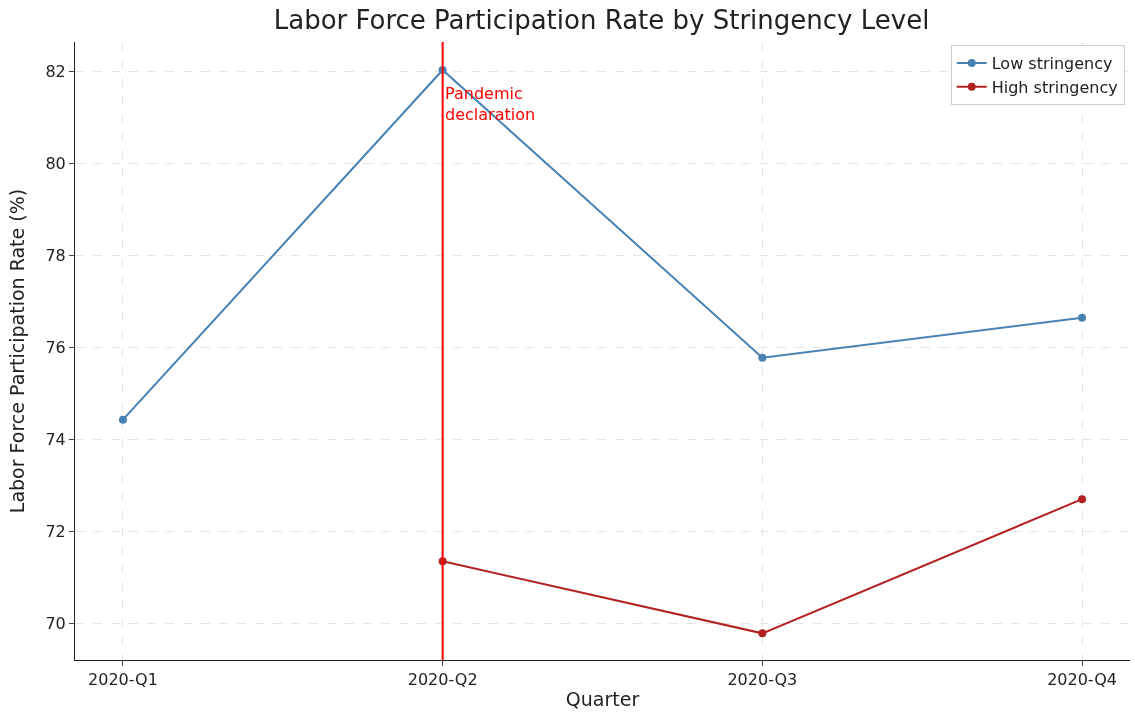  I want to click on y-axis-title: Labor Force Participation Rate (%), so click(17, 351).